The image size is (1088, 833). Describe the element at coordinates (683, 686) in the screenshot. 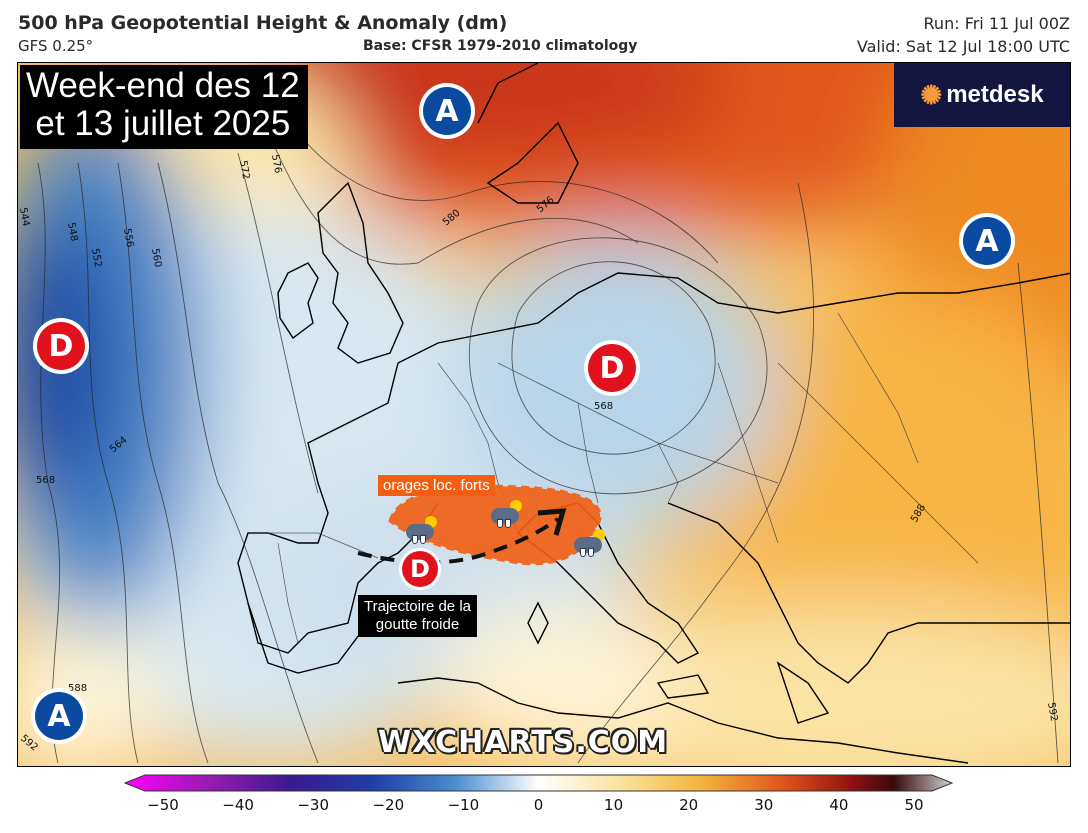

I see `sicily-outline` at that location.